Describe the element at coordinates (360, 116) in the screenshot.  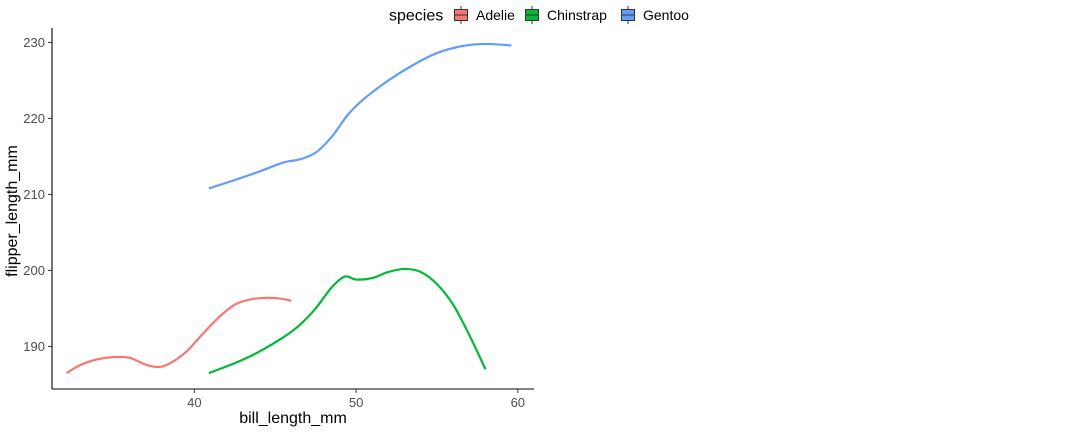
I see `series-line-gentoo` at that location.